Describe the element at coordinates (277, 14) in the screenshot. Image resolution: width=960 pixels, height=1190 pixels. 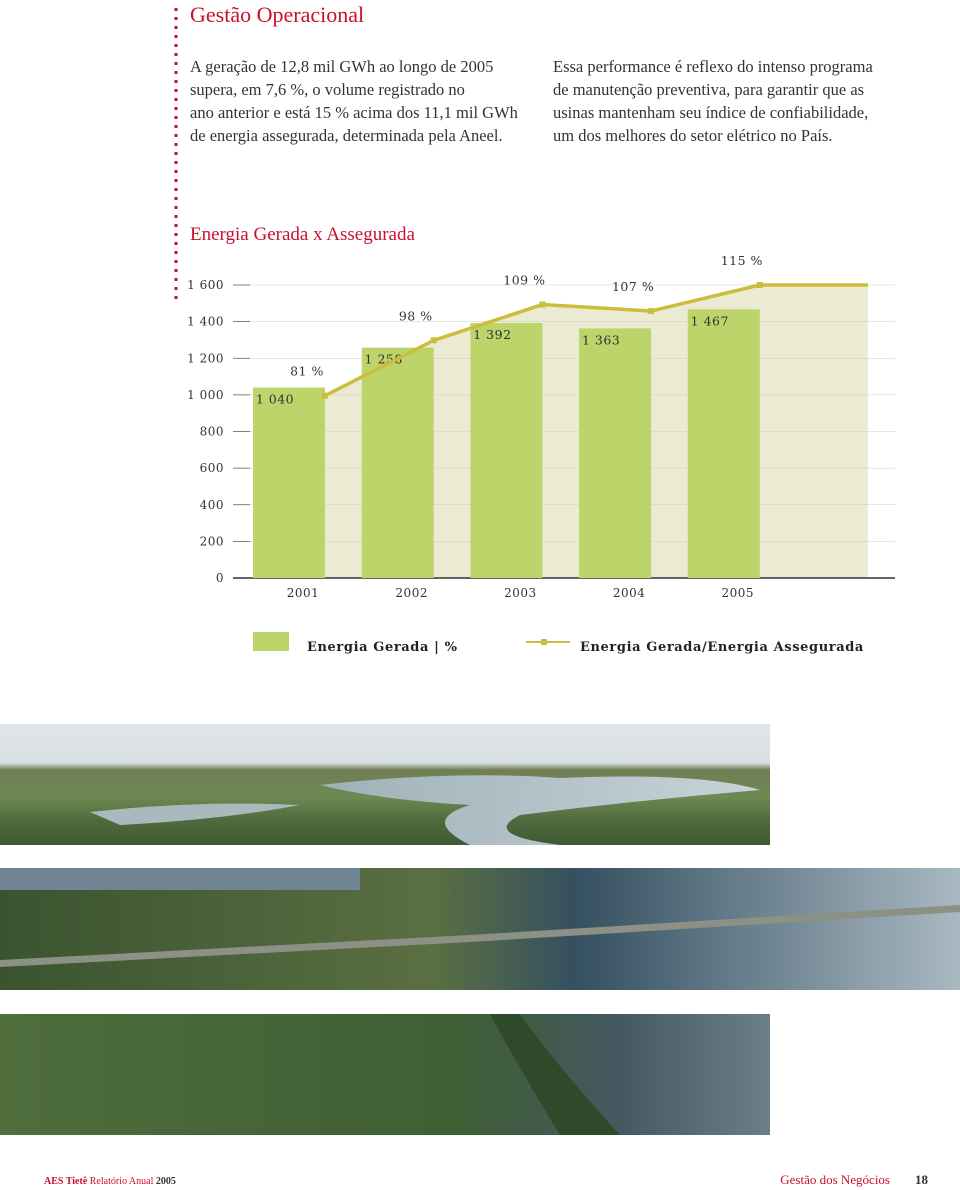
I see `page-title: Gestão Operacional` at that location.